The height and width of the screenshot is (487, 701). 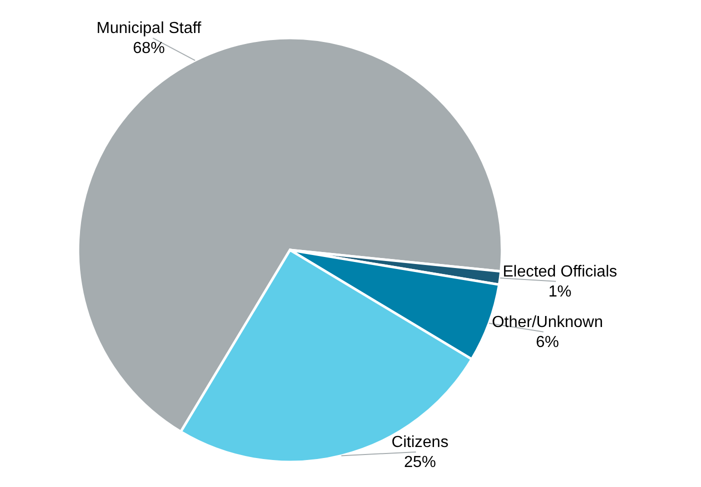 I want to click on slice-label: Other/Unknown, so click(x=548, y=322).